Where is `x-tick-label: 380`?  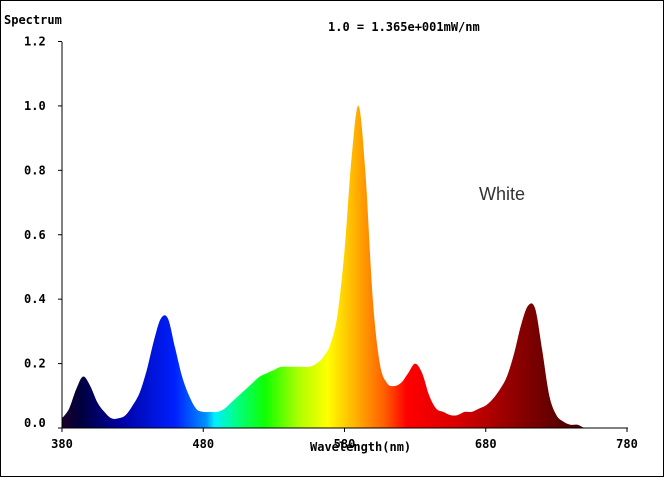
x-tick-label: 380 is located at coordinates (62, 444).